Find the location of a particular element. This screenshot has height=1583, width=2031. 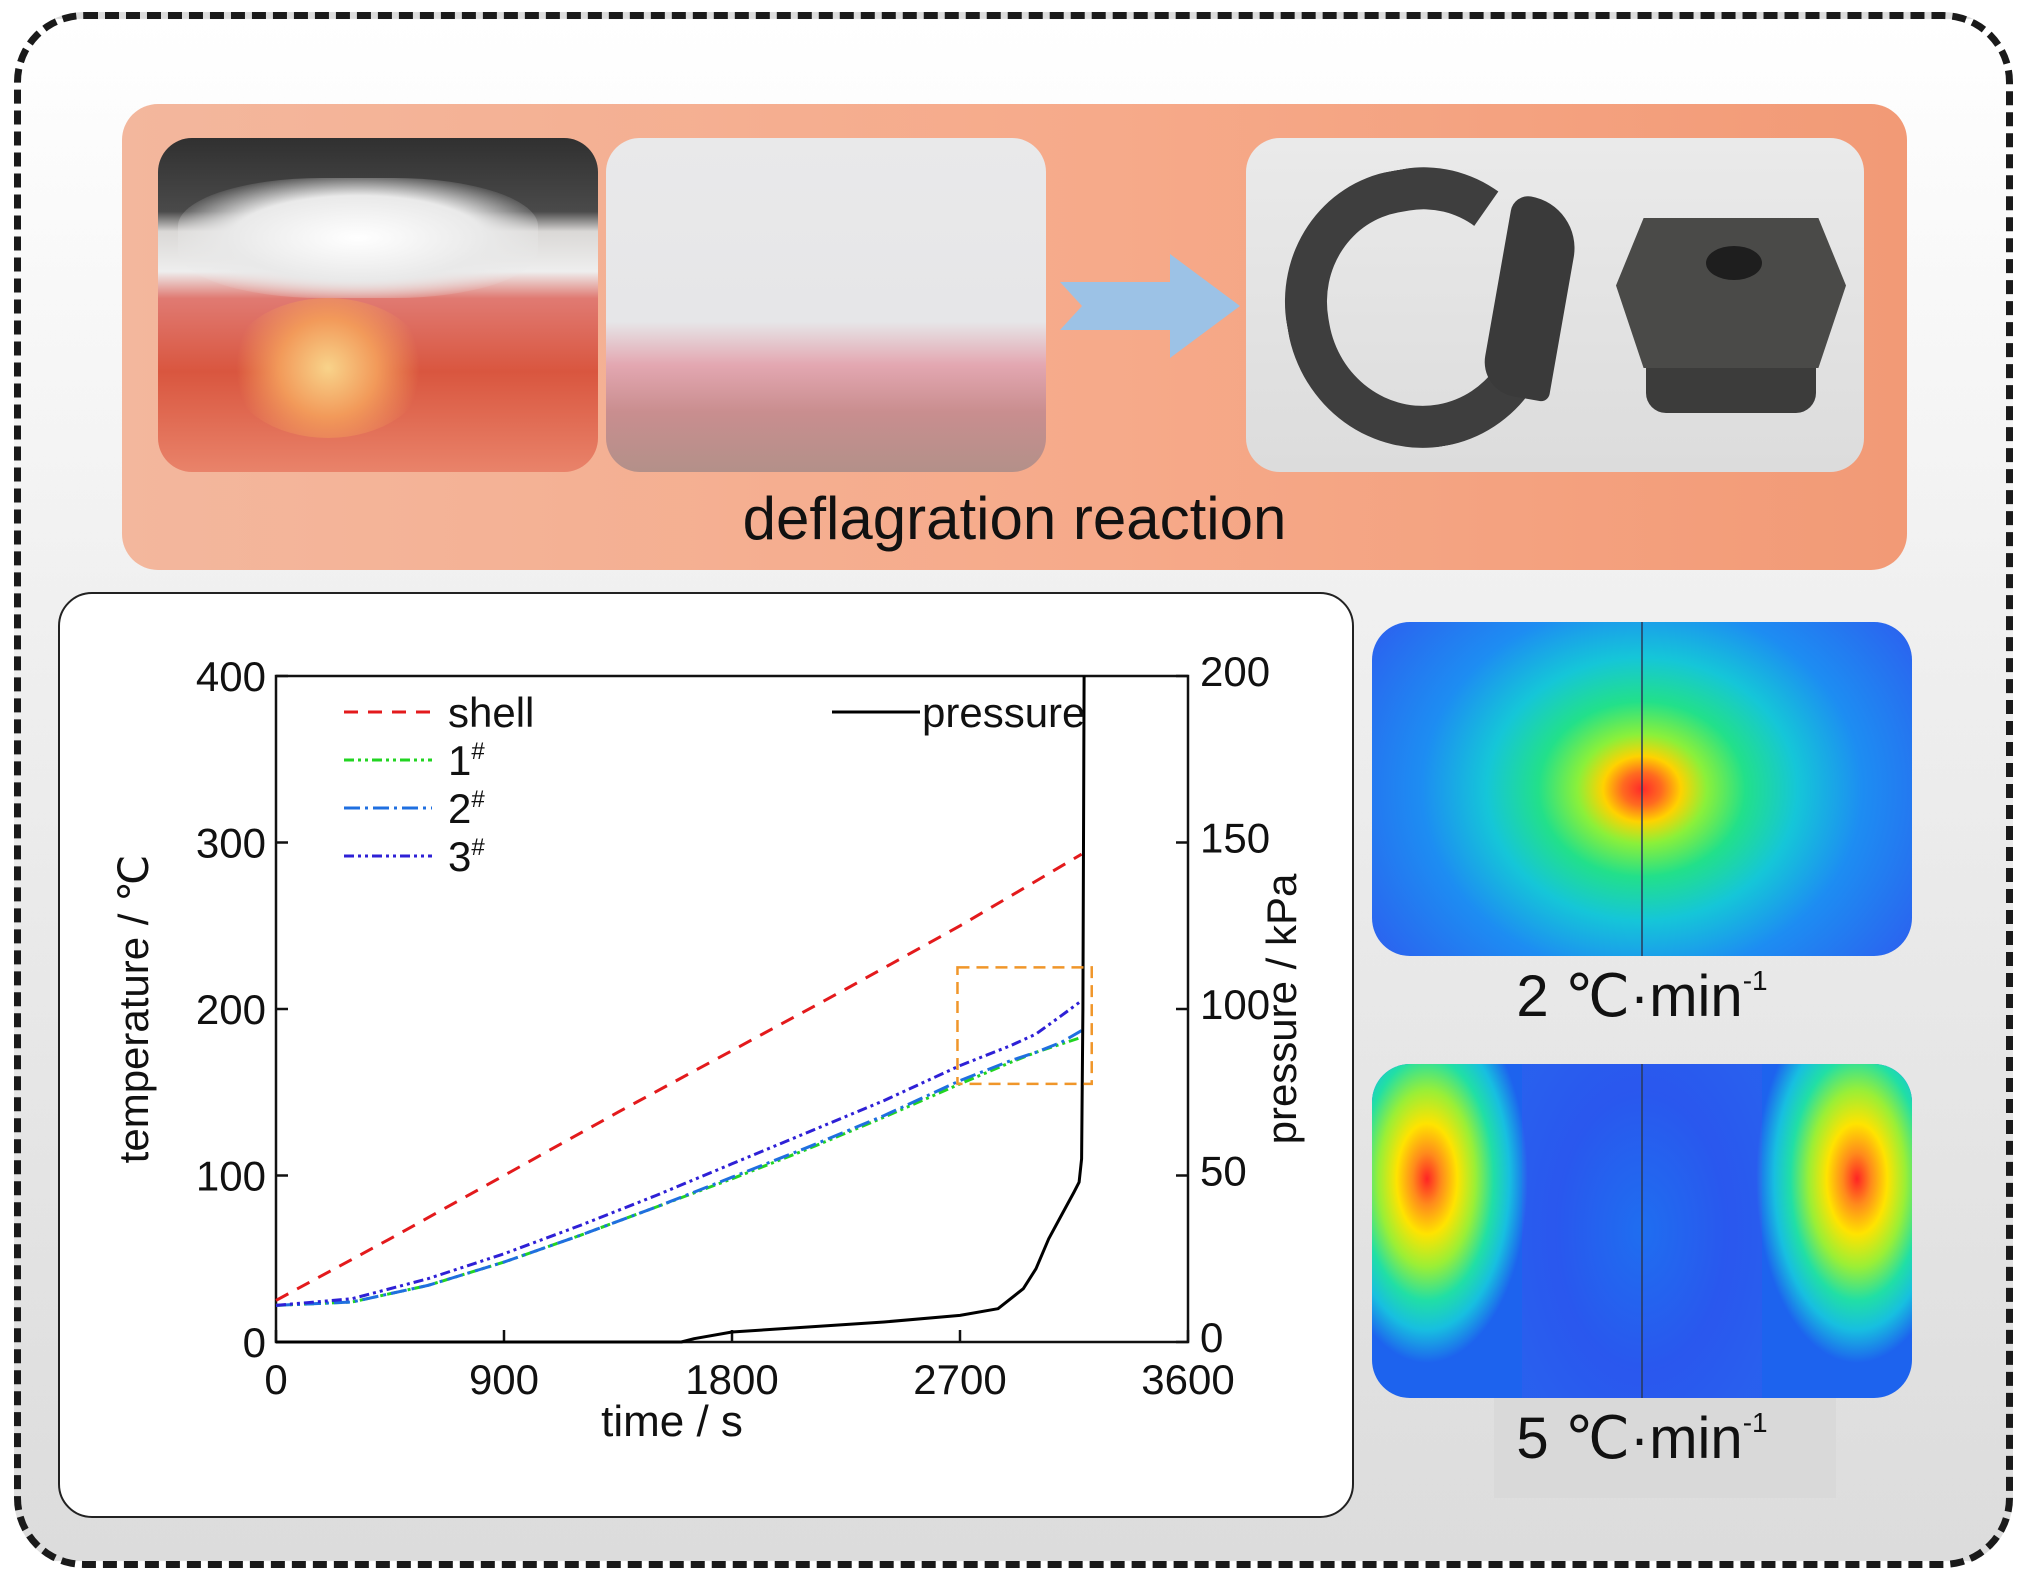

x-tick-label: 0 is located at coordinates (275, 1379).